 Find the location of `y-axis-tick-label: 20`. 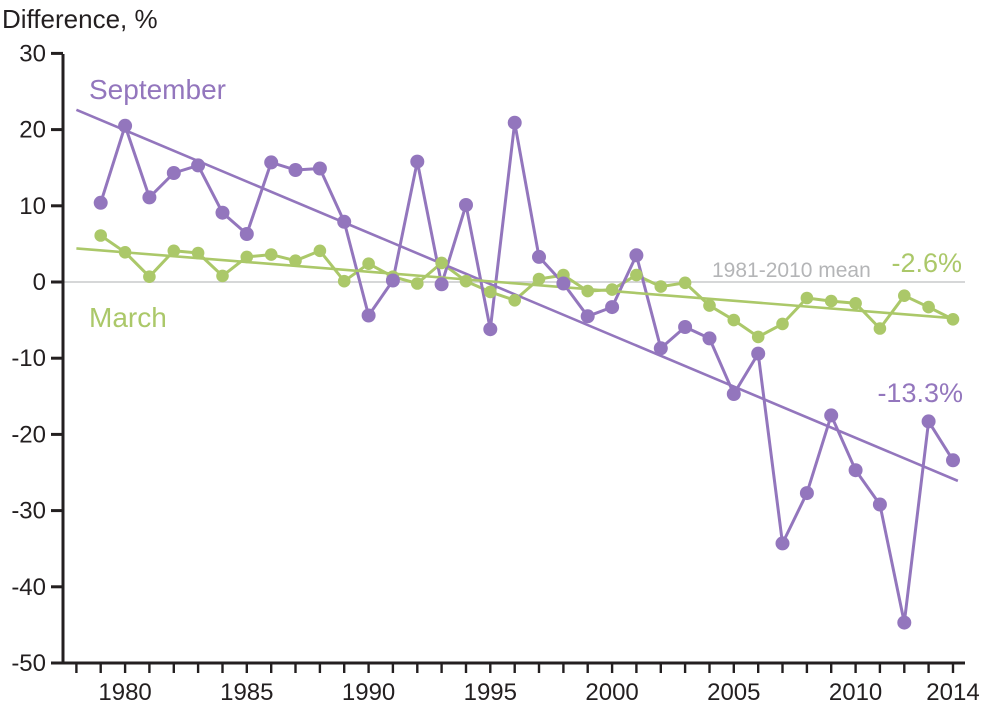

y-axis-tick-label: 20 is located at coordinates (32, 130).